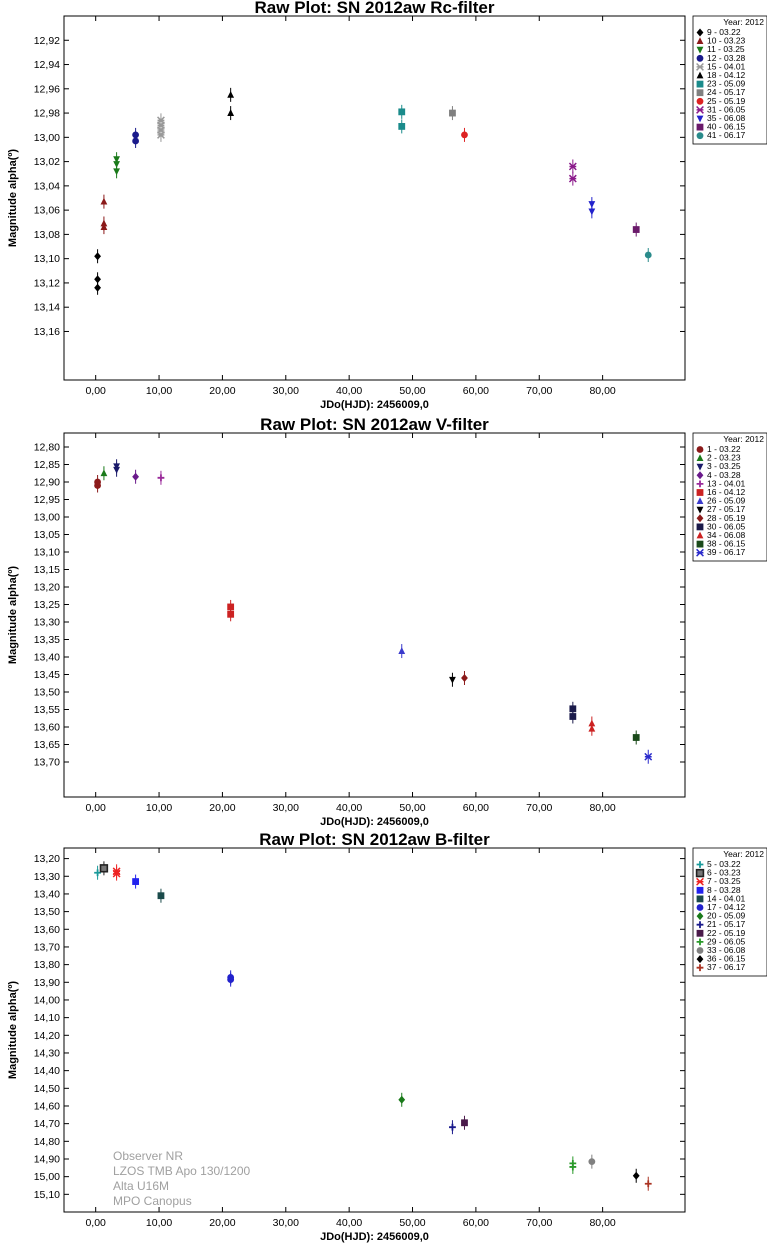 Image resolution: width=767 pixels, height=1249 pixels. Describe the element at coordinates (47, 745) in the screenshot. I see `y-tick-label: 13,65` at that location.